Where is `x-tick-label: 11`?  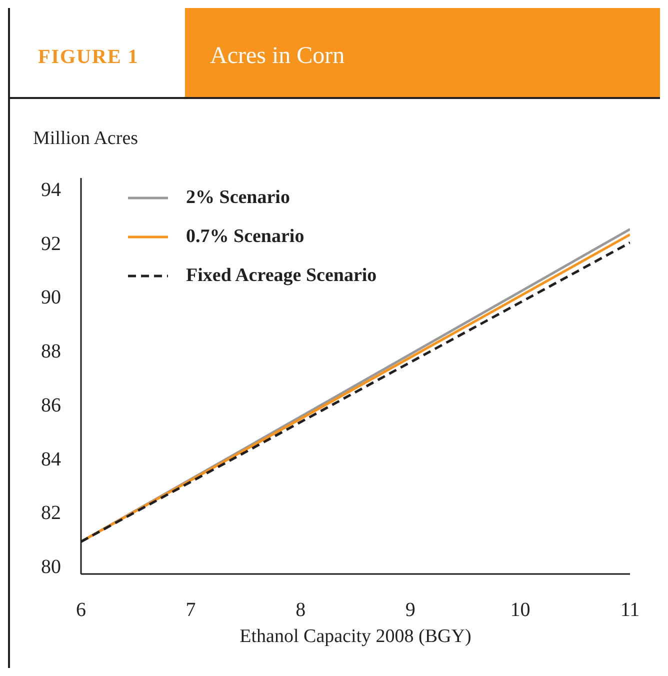
x-tick-label: 11 is located at coordinates (630, 610).